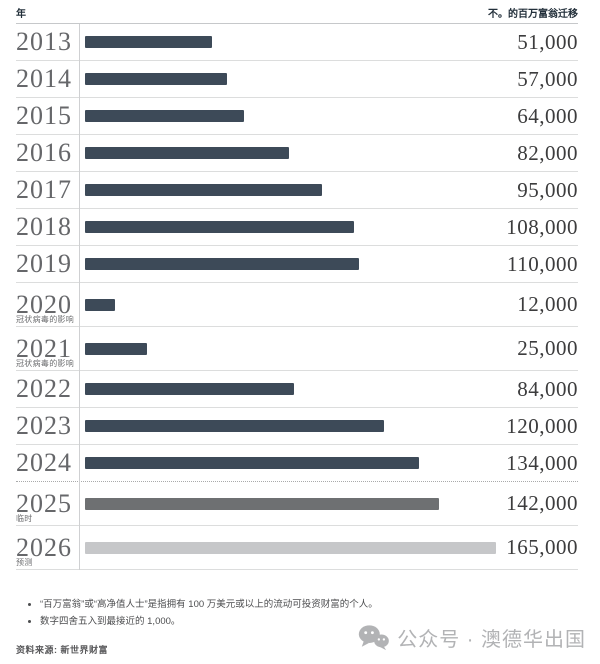  What do you see at coordinates (44, 226) in the screenshot?
I see `year-label: 2018` at bounding box center [44, 226].